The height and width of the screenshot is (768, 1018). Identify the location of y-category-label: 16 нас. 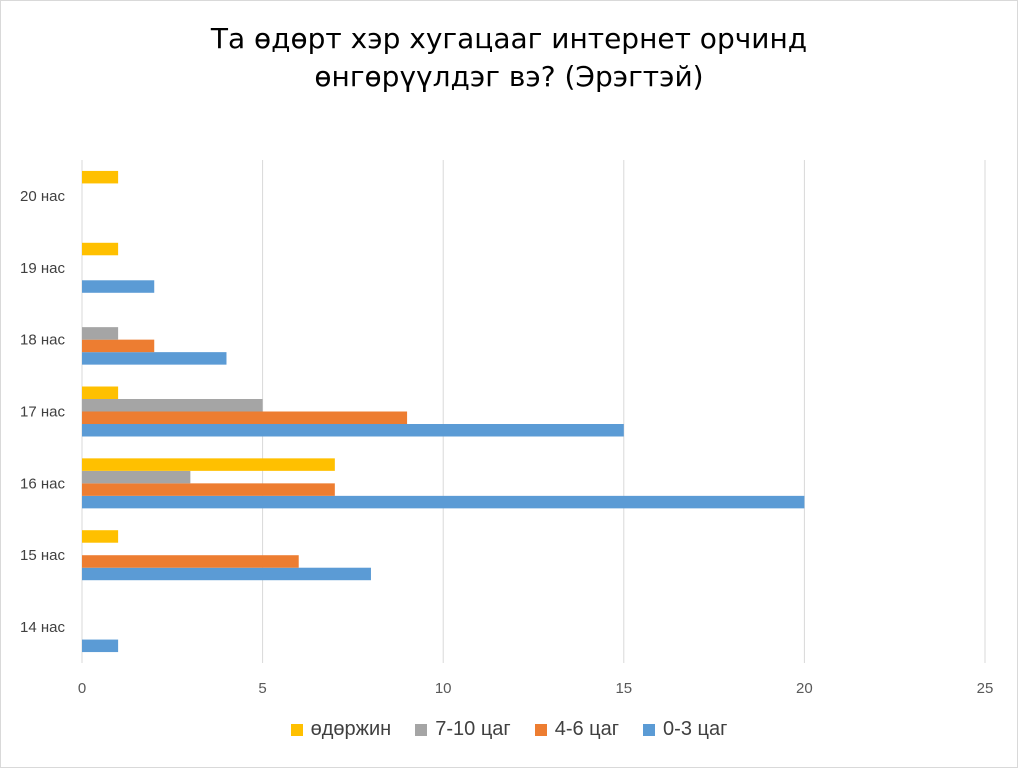
(42, 483).